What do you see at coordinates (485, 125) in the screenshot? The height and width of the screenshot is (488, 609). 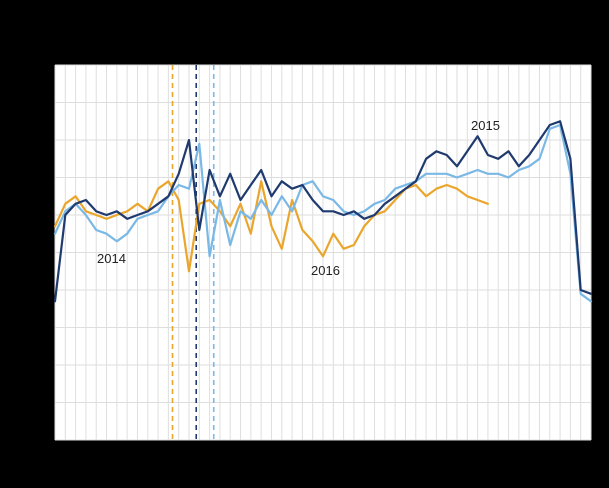 I see `series-label-2015: 2015` at bounding box center [485, 125].